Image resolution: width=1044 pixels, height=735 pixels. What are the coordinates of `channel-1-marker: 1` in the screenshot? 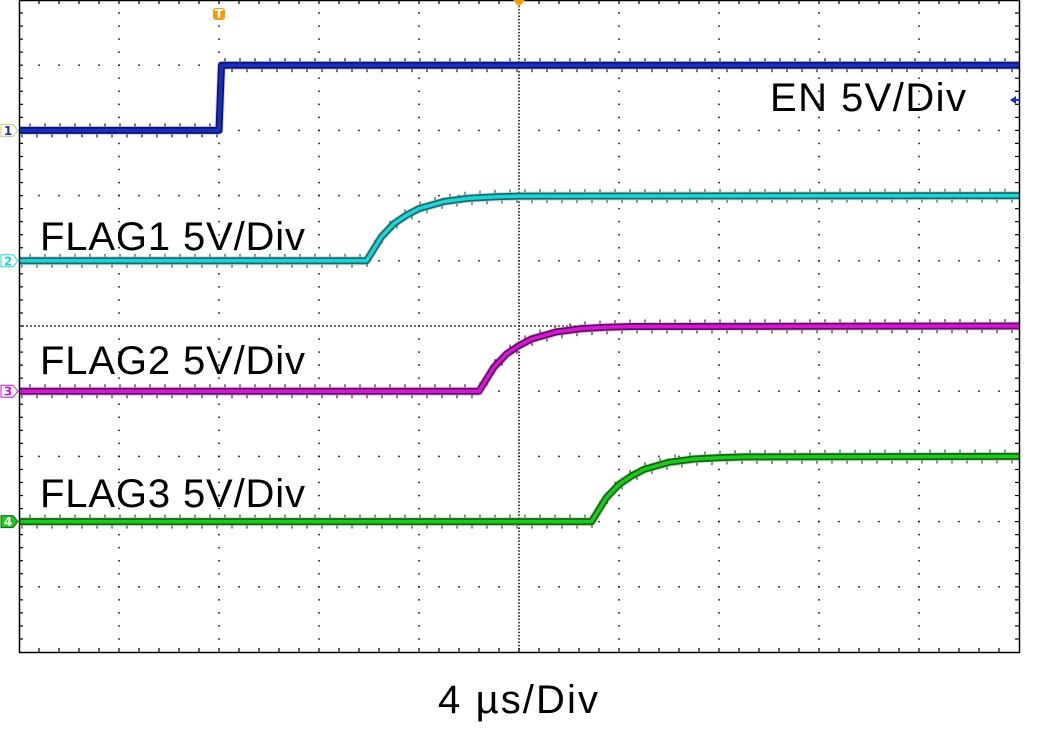 It's located at (9, 131).